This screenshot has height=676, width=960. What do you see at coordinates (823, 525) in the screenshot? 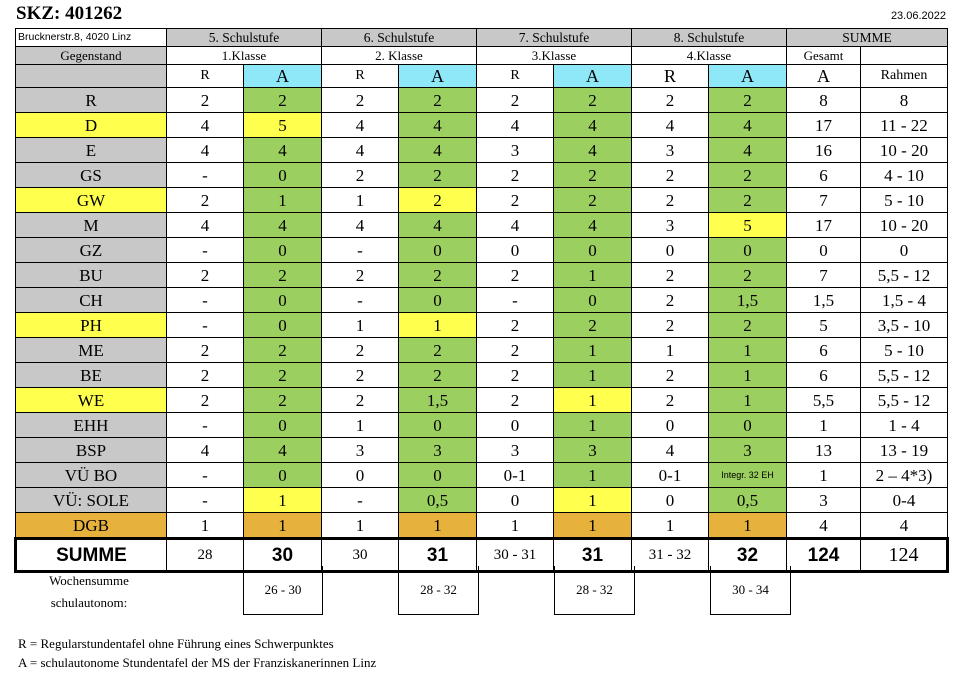
I see `total-cell: 4` at bounding box center [823, 525].